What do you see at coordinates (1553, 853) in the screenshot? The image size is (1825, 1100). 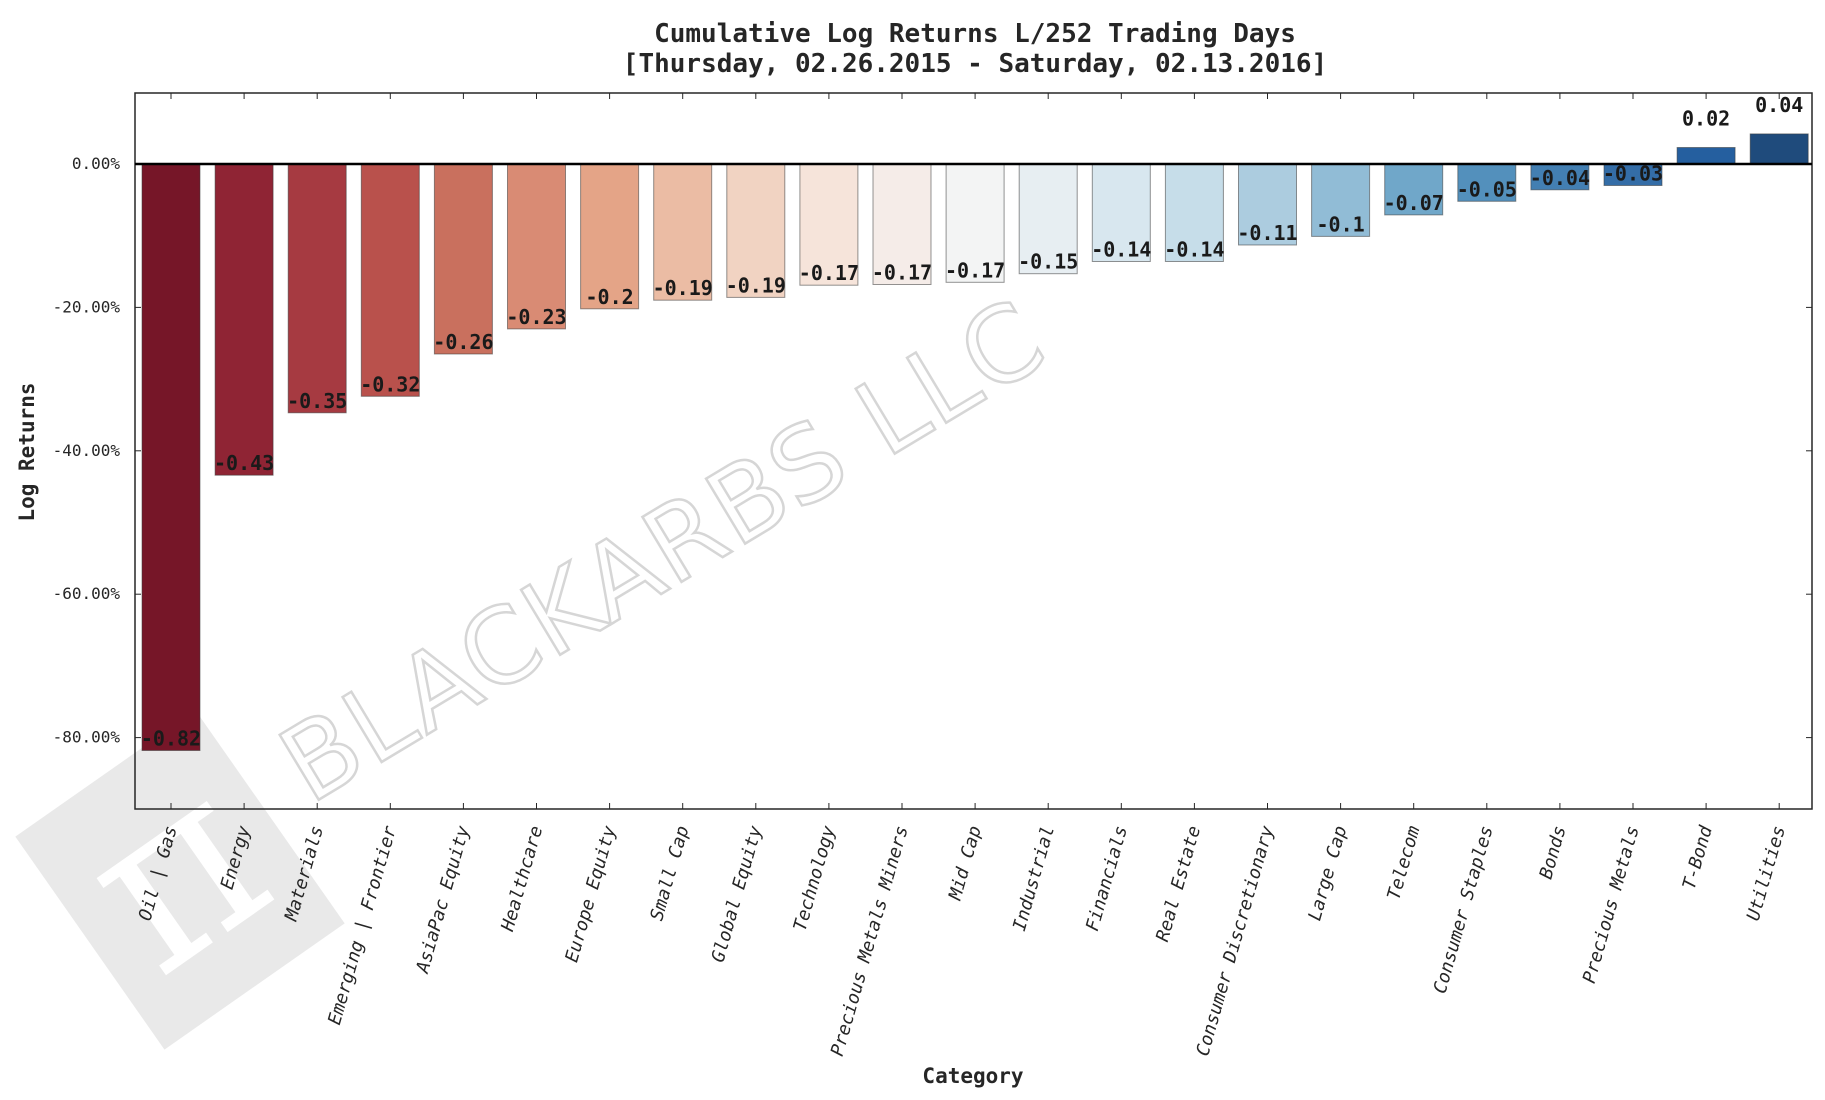 I see `x-tick-label: Bonds` at bounding box center [1553, 853].